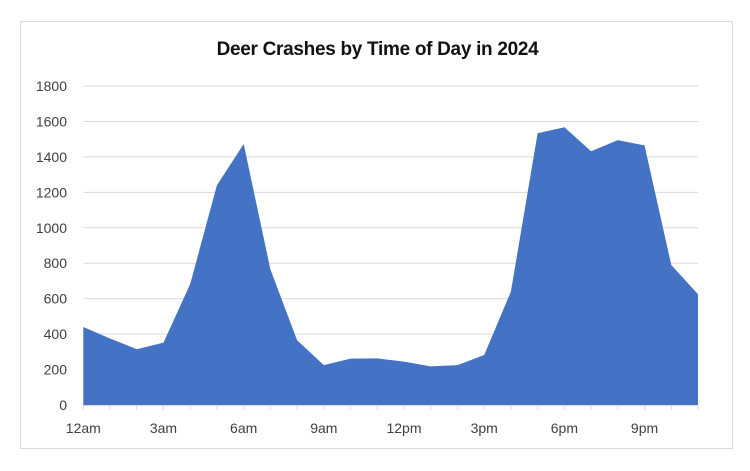  I want to click on y-tick-label: 600, so click(56, 299).